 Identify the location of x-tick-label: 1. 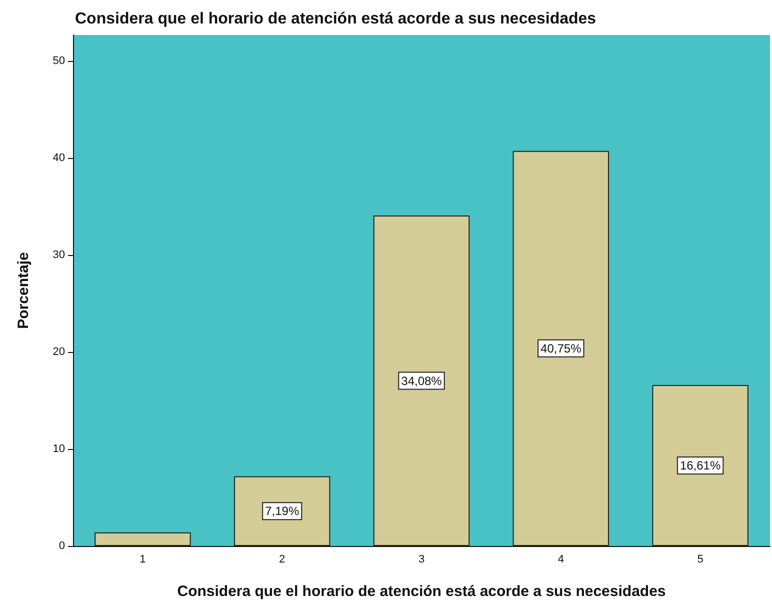
(143, 560).